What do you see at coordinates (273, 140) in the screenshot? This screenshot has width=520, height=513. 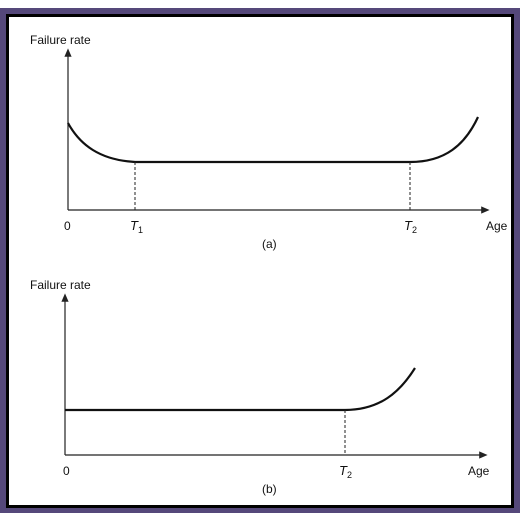 I see `bathtub-curve` at bounding box center [273, 140].